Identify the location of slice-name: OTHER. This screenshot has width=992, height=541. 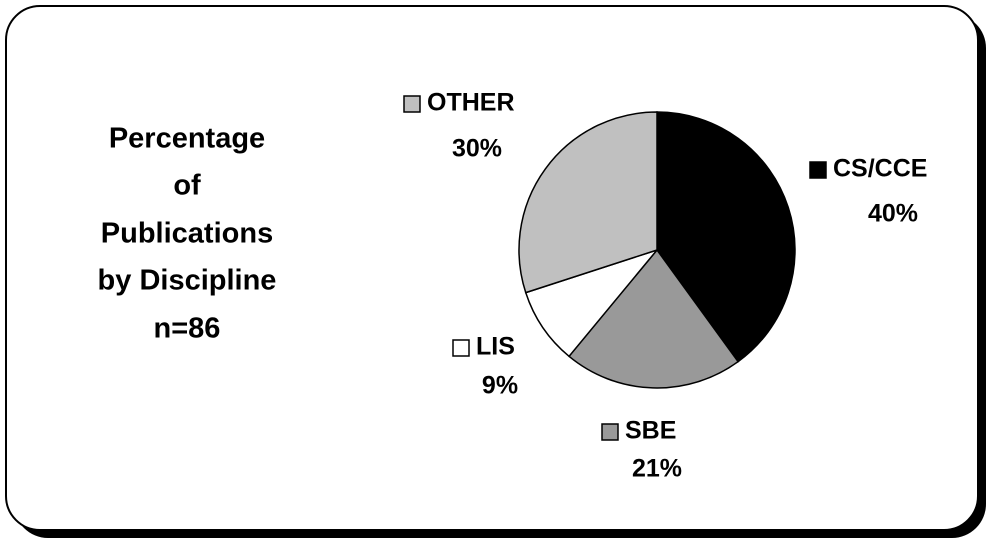
(471, 103).